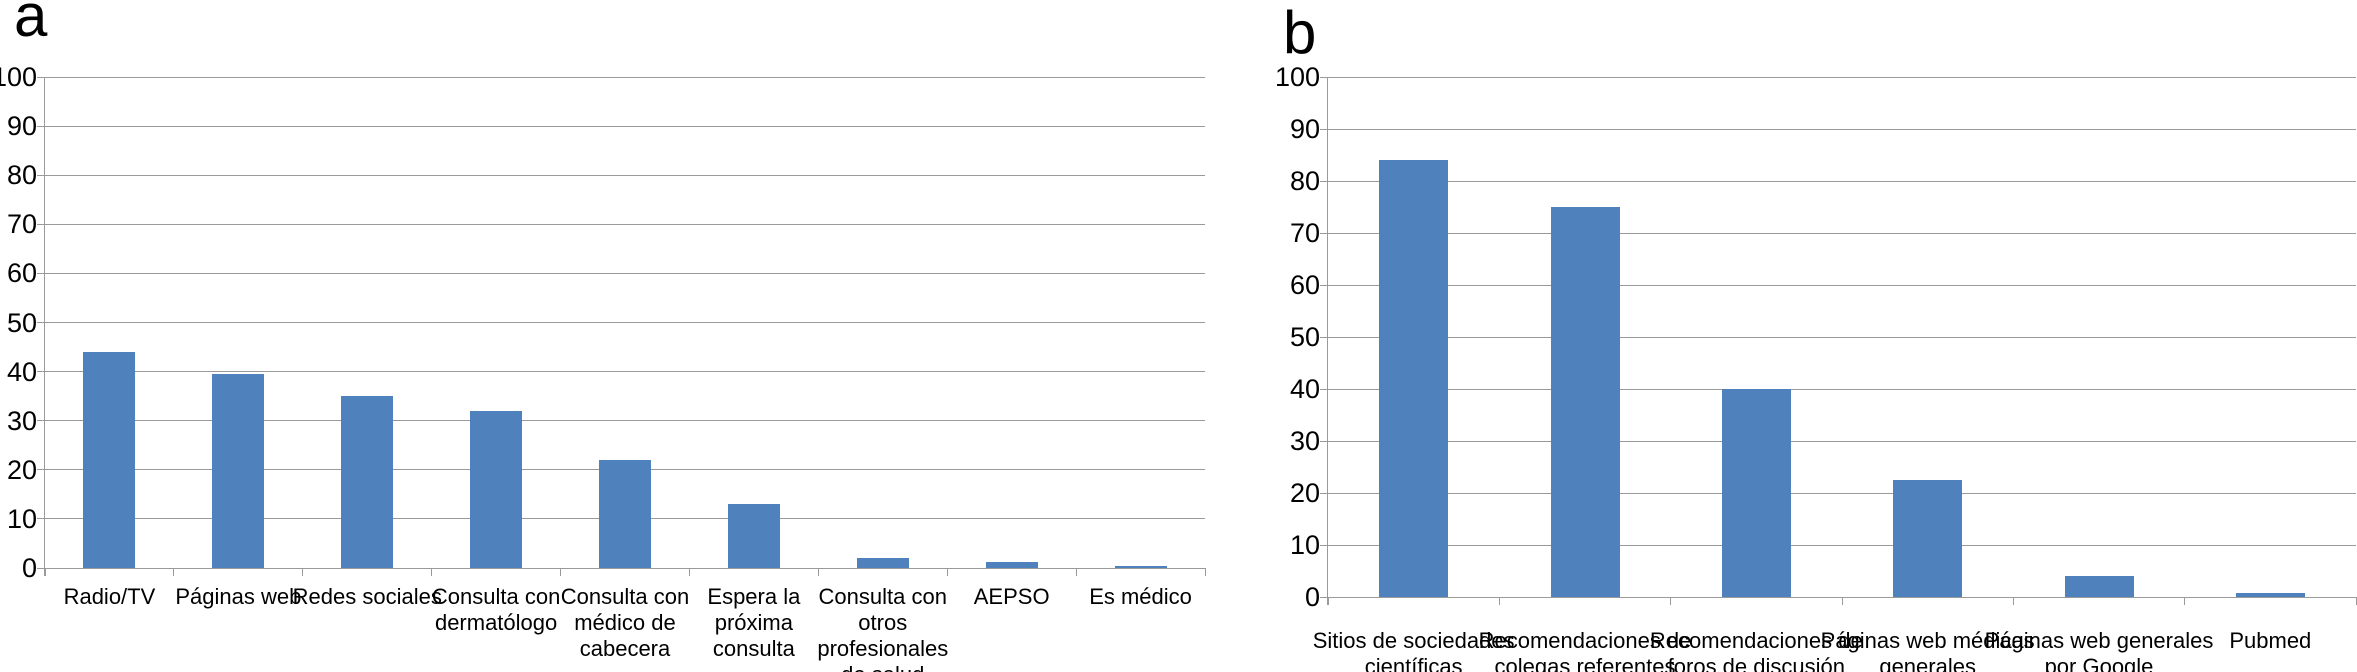 The height and width of the screenshot is (672, 2357). I want to click on y-tick-label: 0, so click(29, 568).